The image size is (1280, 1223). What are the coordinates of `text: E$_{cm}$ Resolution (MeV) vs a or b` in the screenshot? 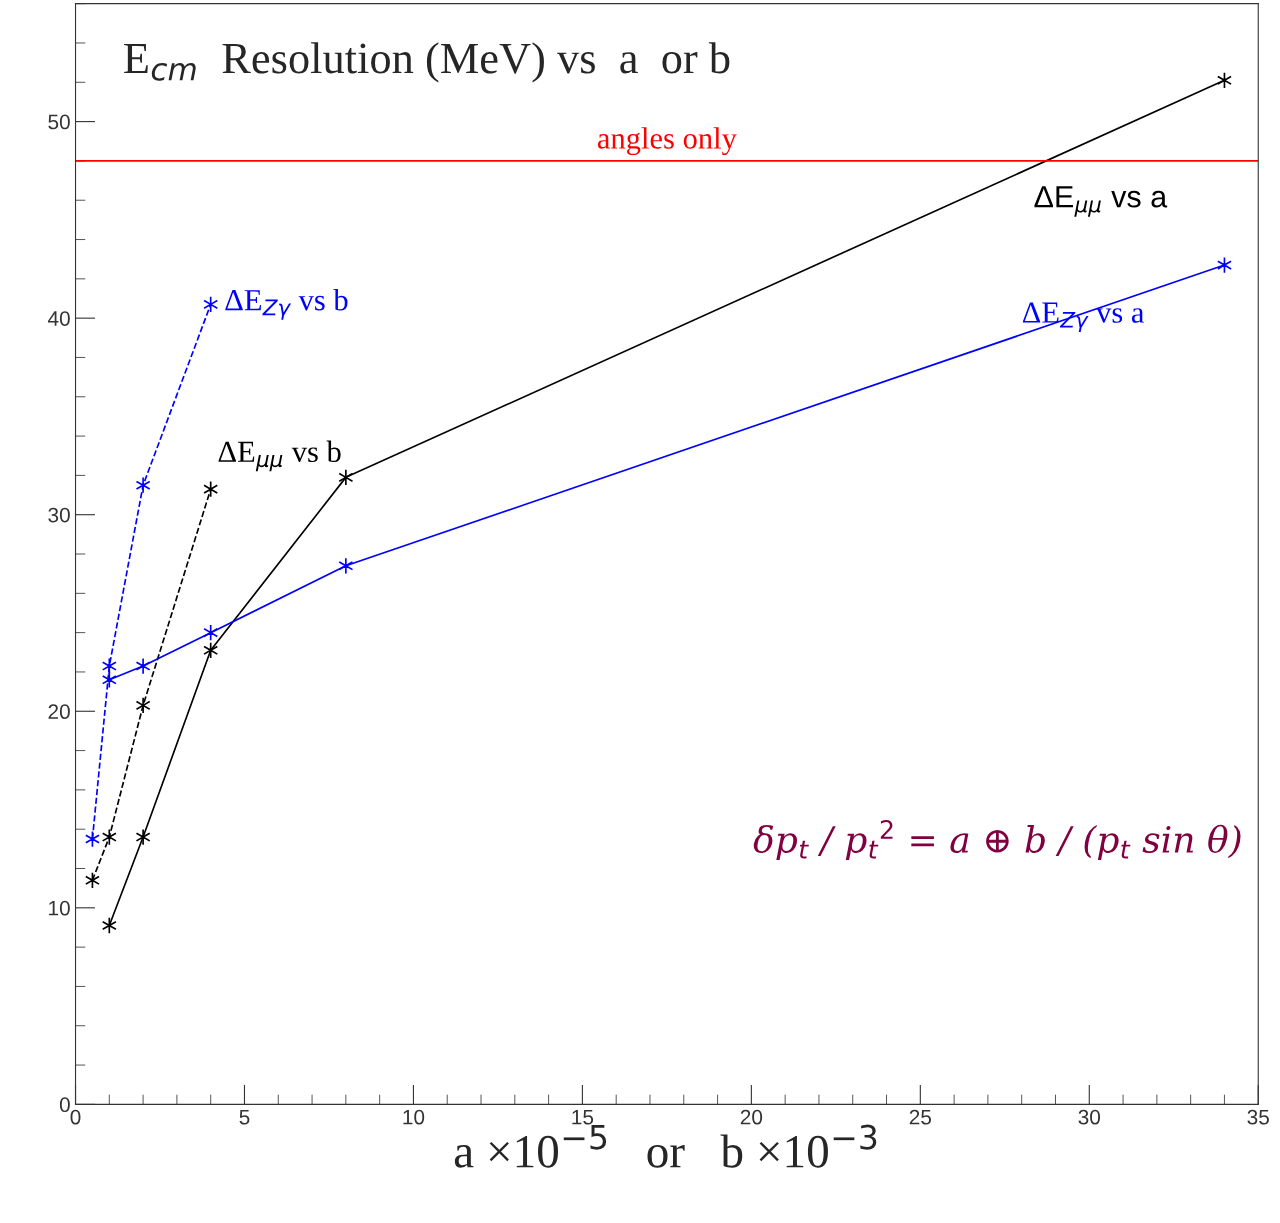 It's located at (427, 62).